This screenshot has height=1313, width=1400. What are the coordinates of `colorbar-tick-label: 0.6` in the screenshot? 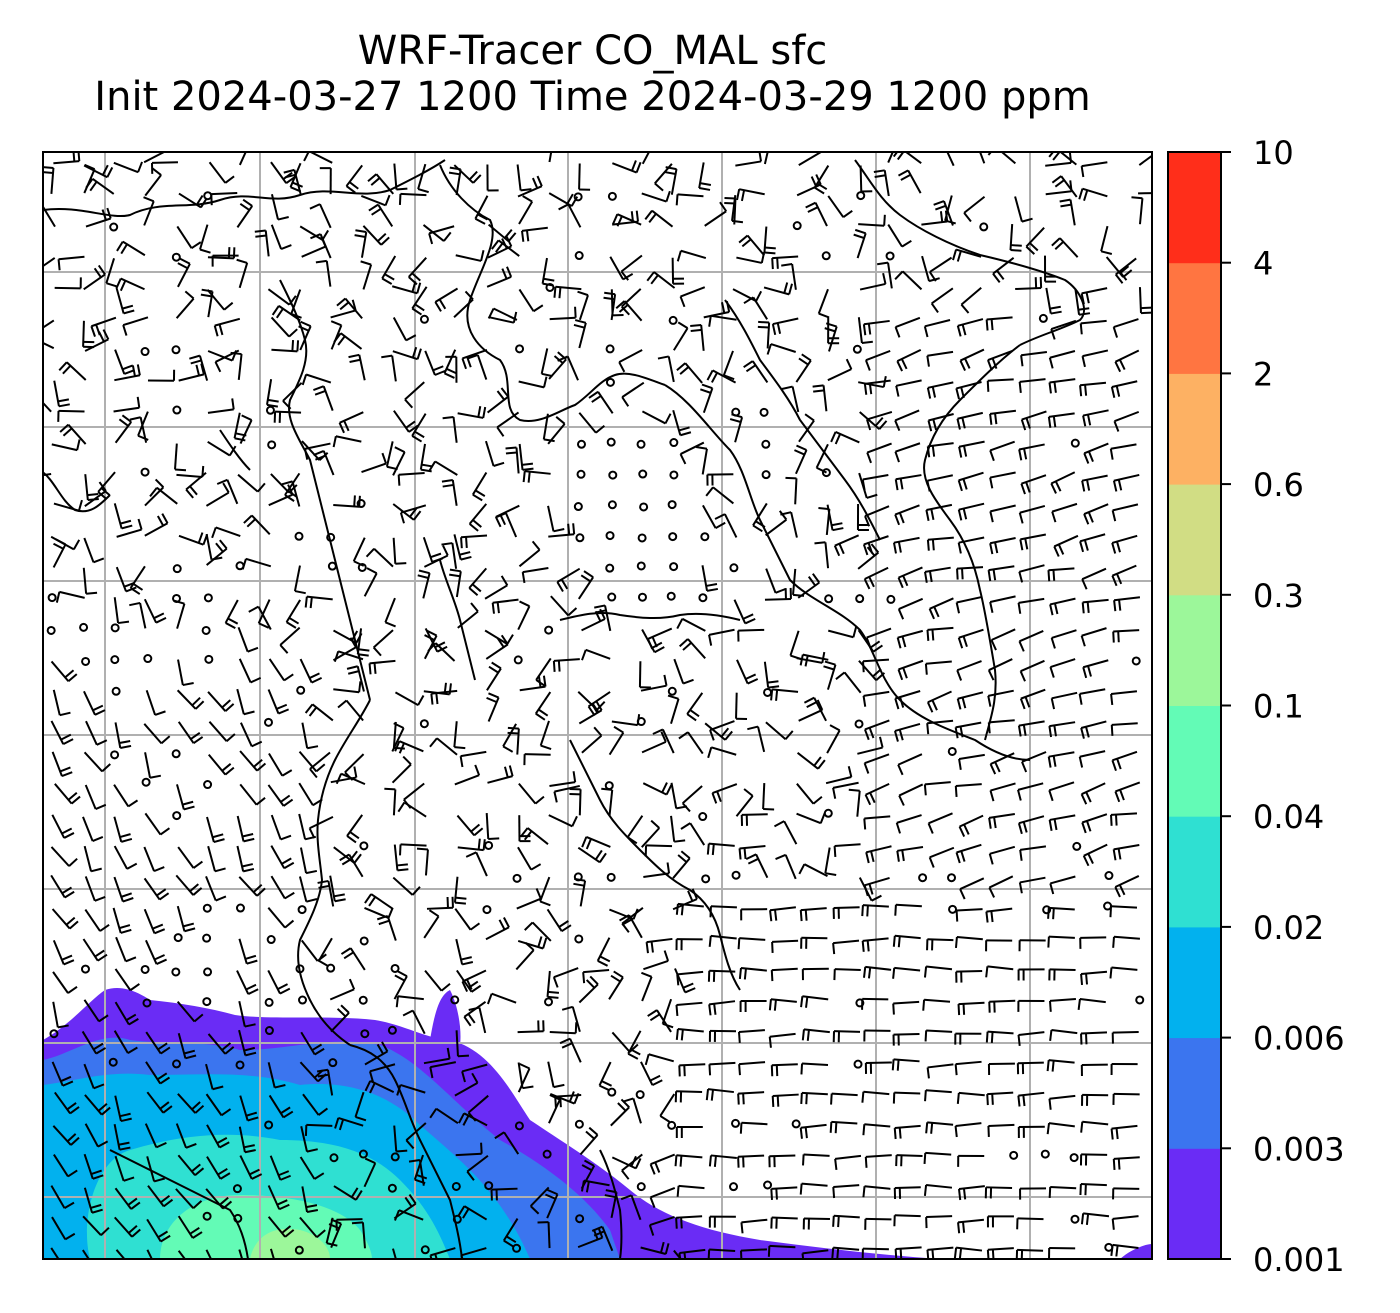 It's located at (1278, 485).